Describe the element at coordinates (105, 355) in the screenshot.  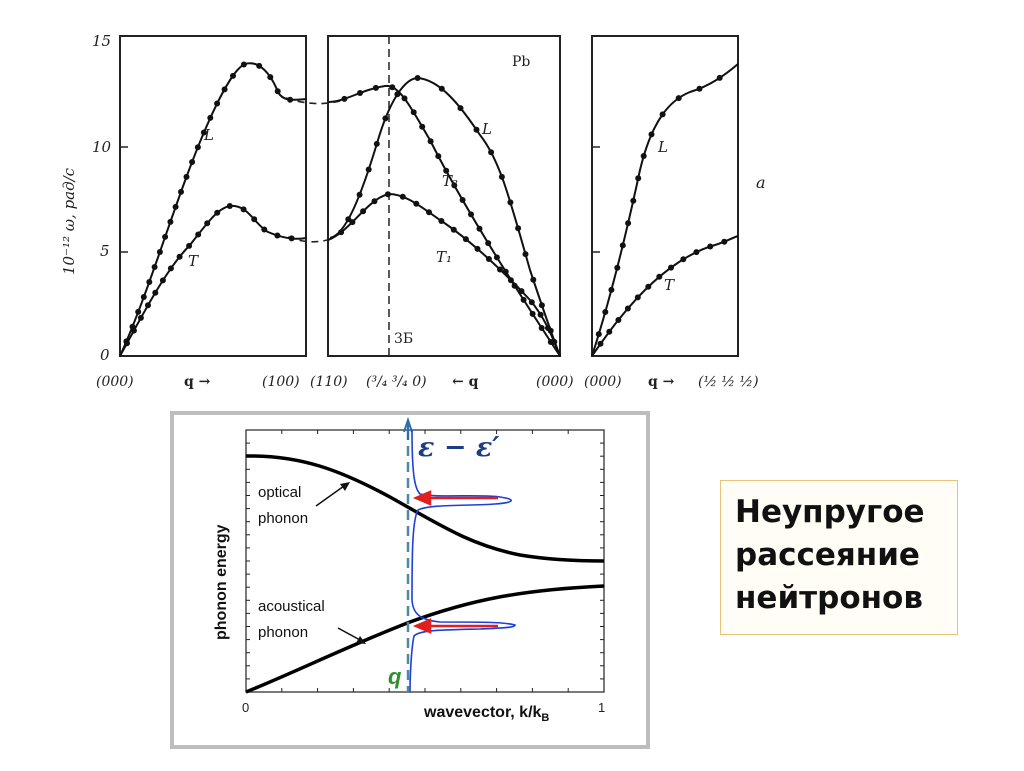
I see `y-tick-0: 0` at that location.